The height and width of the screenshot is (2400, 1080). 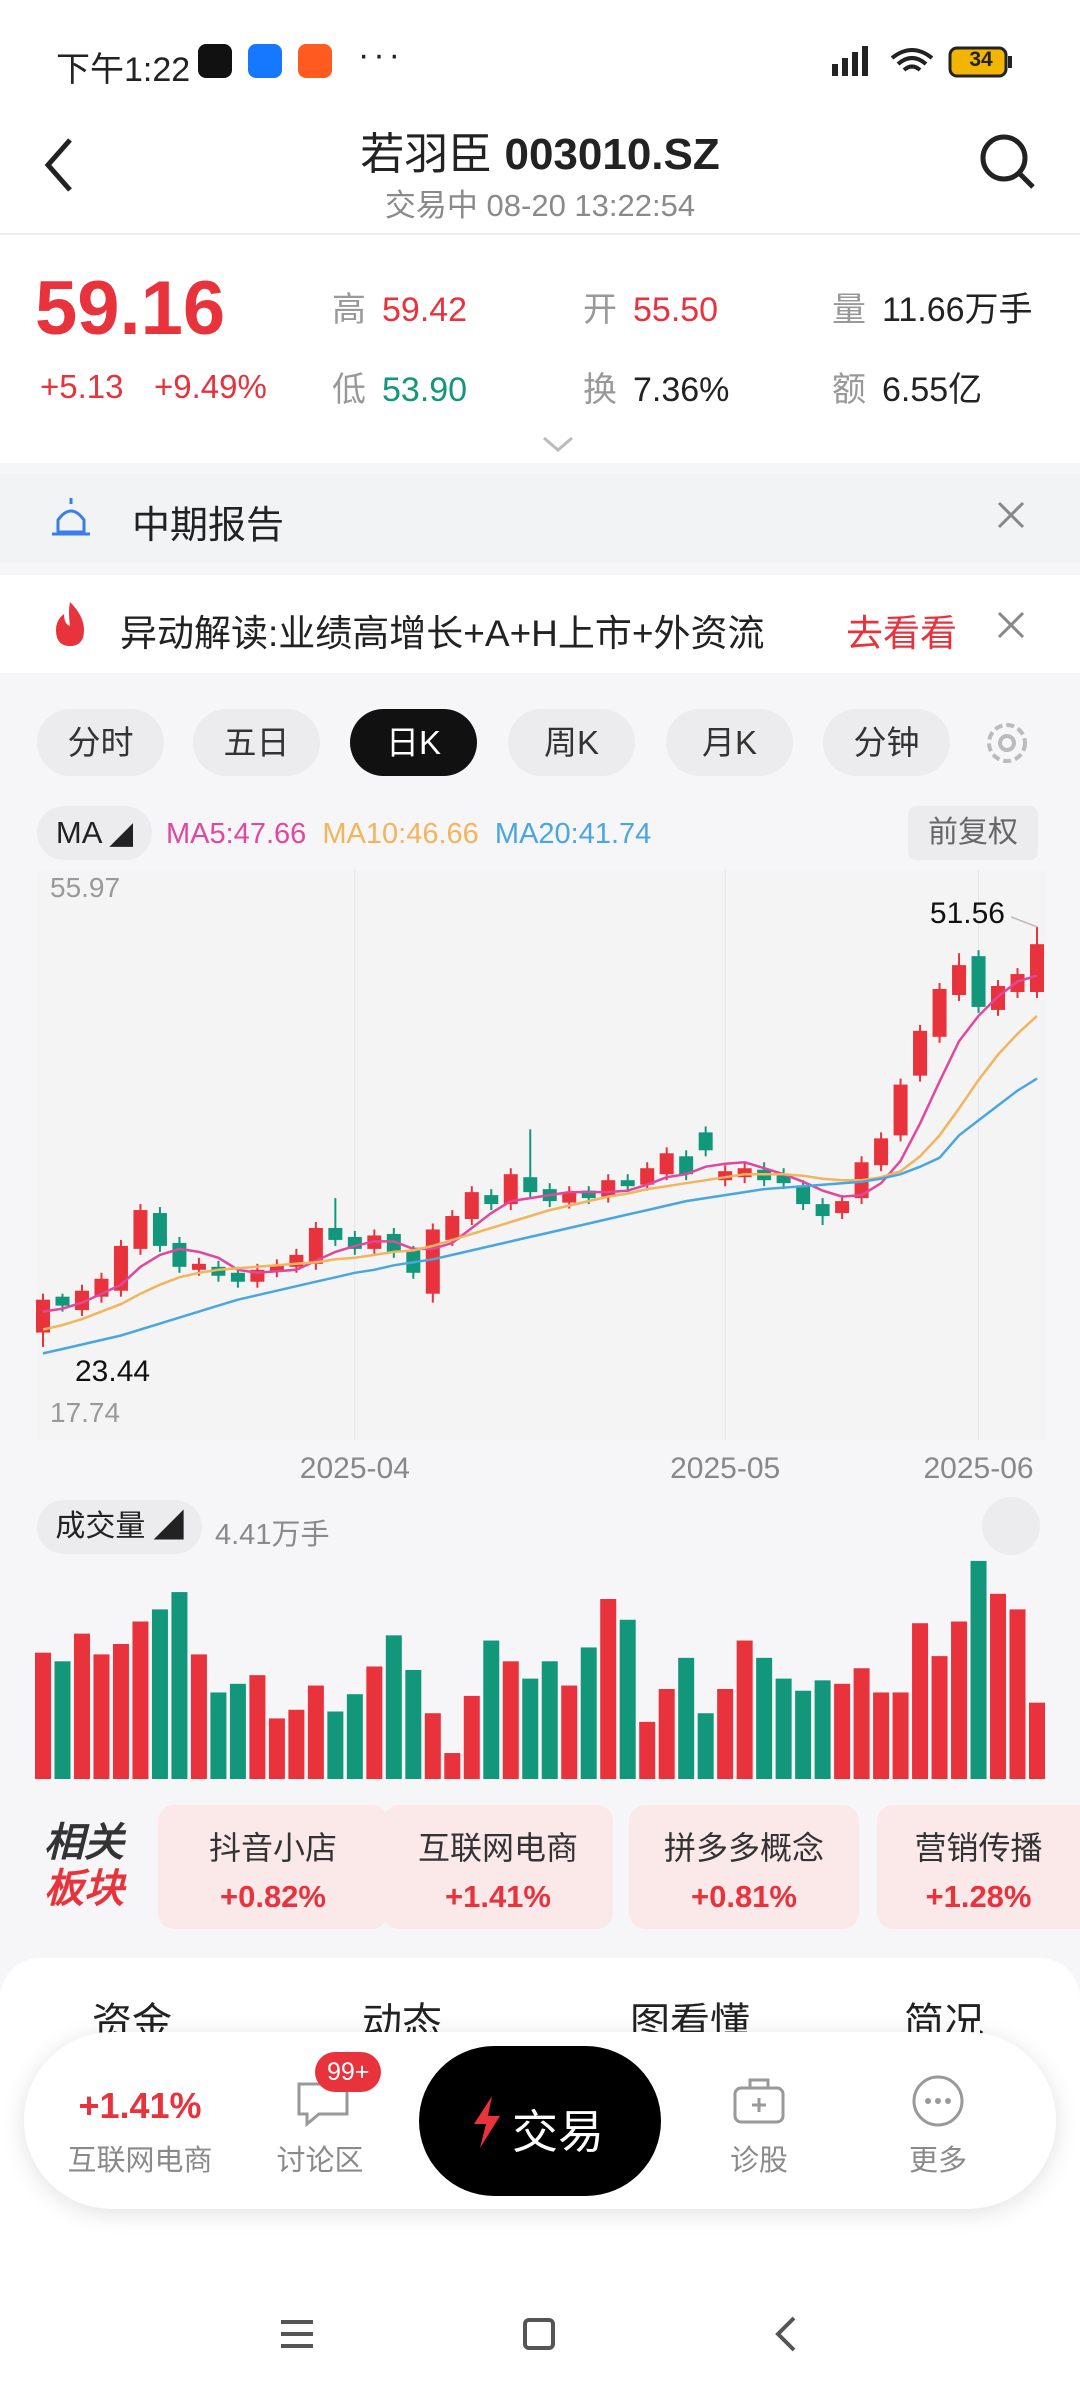 What do you see at coordinates (498, 1867) in the screenshot?
I see `sector-card: 互联网电商 +1.41%` at bounding box center [498, 1867].